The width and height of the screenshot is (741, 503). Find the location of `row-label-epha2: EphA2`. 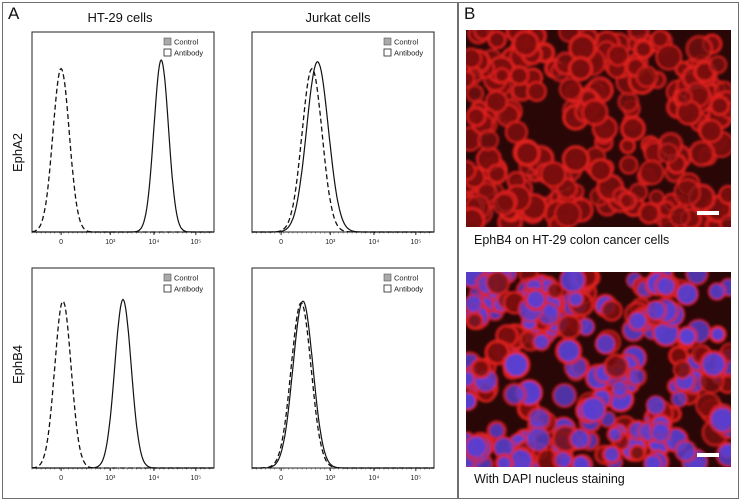

row-label-epha2: EphA2 is located at coordinates (17, 152).